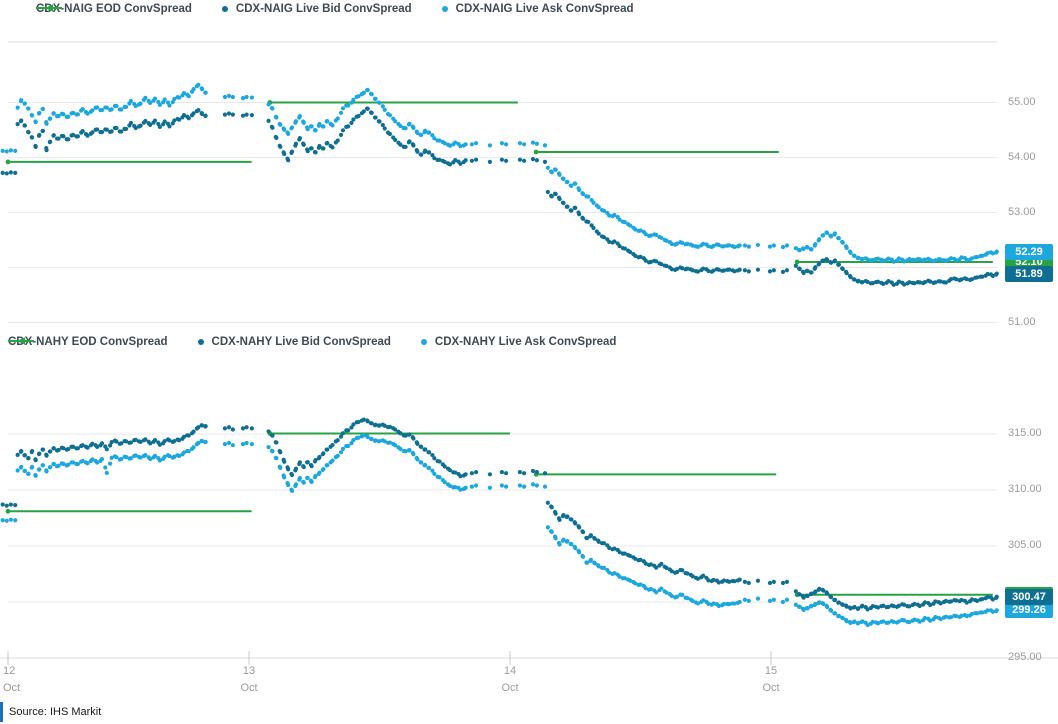 The width and height of the screenshot is (1058, 724). What do you see at coordinates (1025, 657) in the screenshot?
I see `y-tick-label: 295.00` at bounding box center [1025, 657].